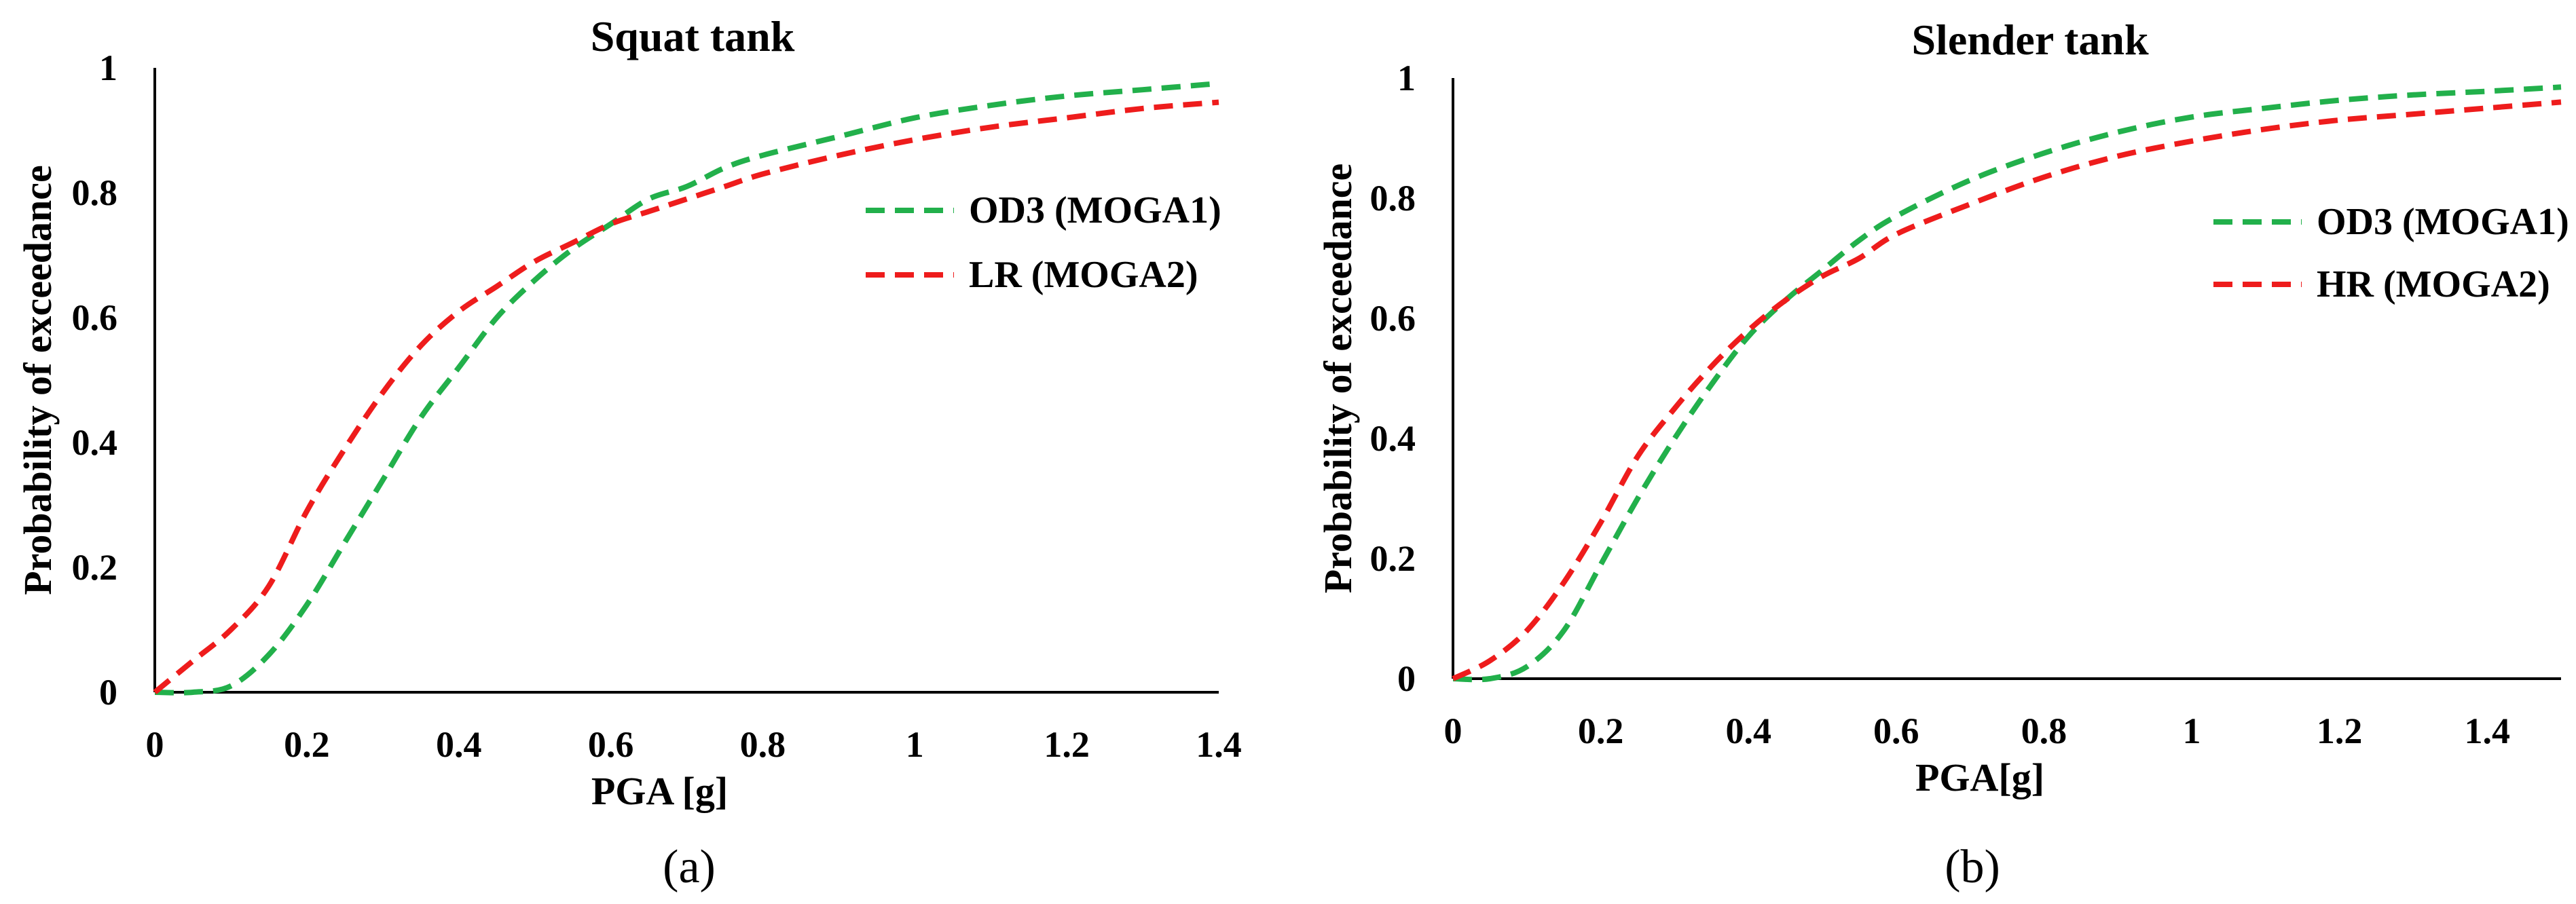 This screenshot has width=2576, height=904. What do you see at coordinates (659, 791) in the screenshot?
I see `x-axis-label: PGA [g]` at bounding box center [659, 791].